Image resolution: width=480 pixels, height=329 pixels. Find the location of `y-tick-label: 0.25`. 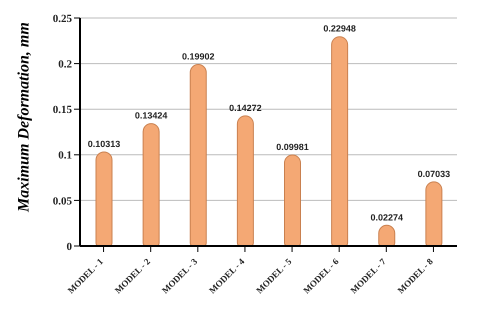

y-tick-label: 0.25 is located at coordinates (62, 18).